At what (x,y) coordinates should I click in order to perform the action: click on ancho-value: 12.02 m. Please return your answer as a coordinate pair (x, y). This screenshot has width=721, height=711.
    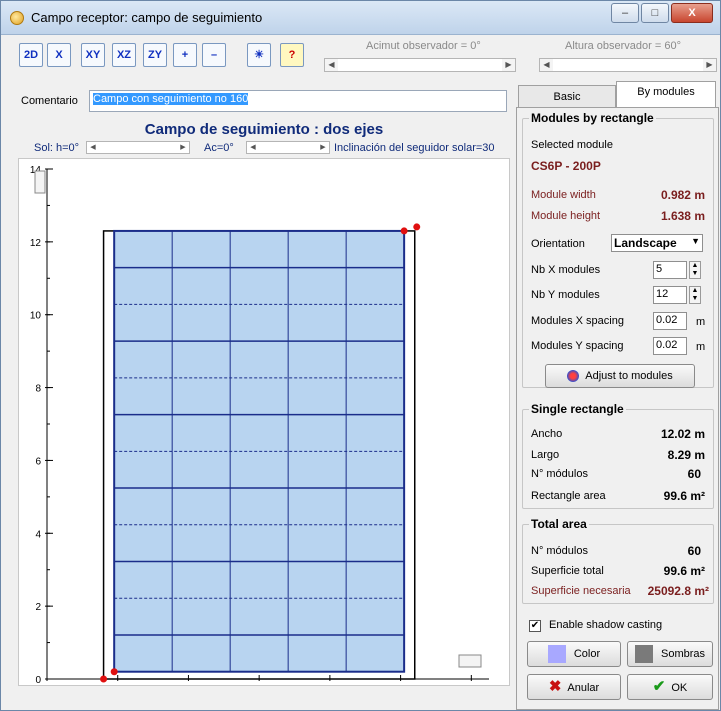
    Looking at the image, I should click on (682, 434).